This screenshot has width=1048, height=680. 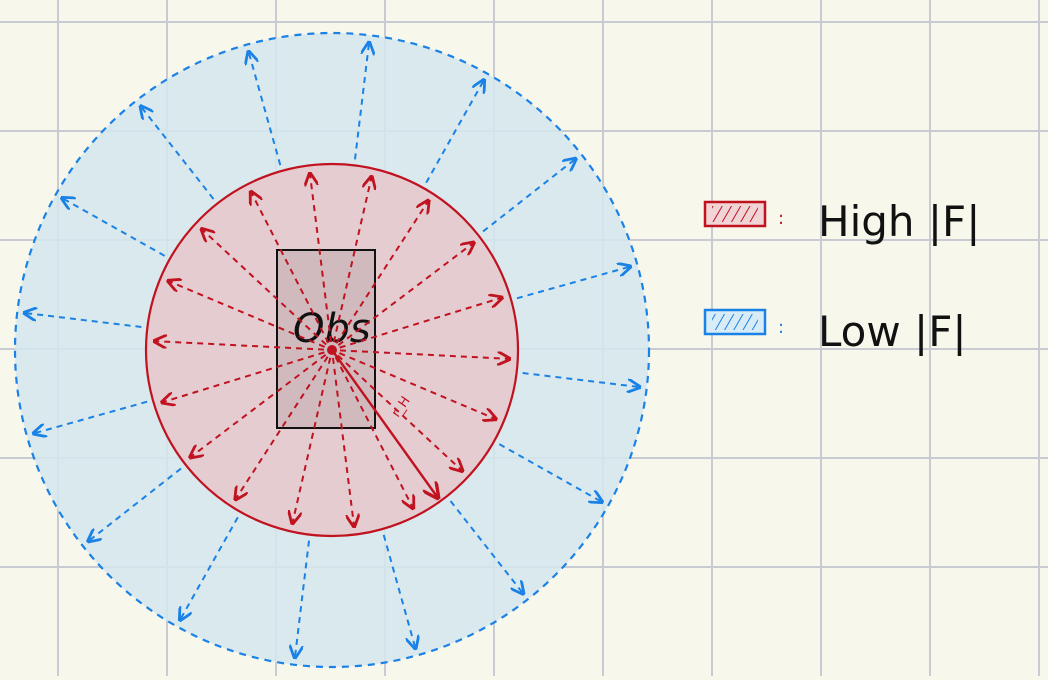 I want to click on radius-line, so click(x=384, y=423).